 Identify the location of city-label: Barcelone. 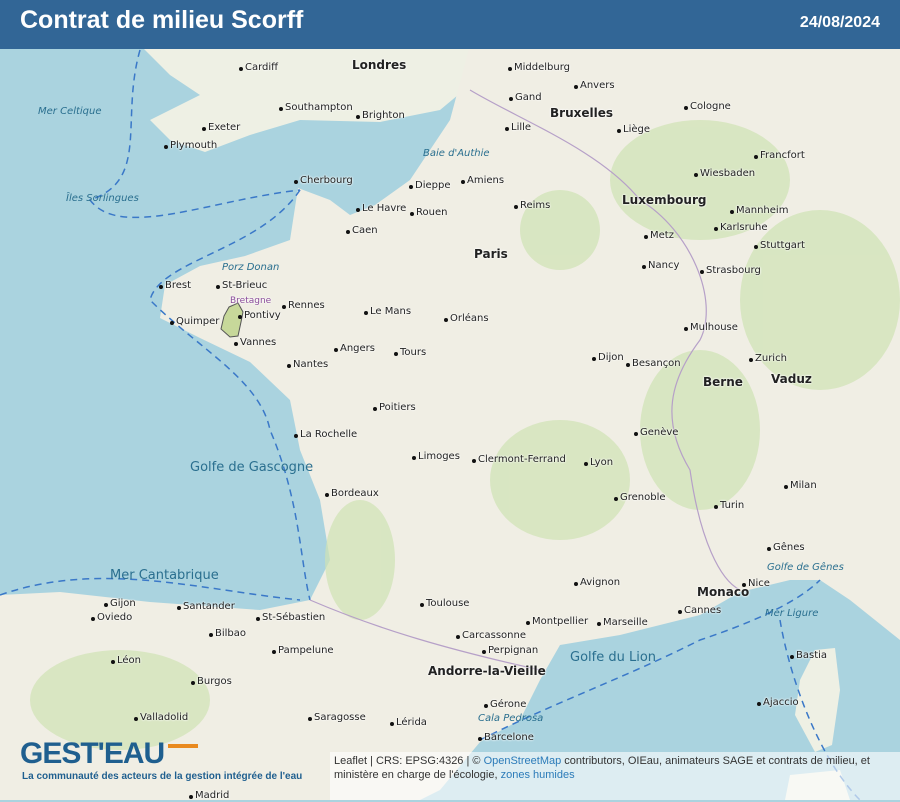
(509, 737).